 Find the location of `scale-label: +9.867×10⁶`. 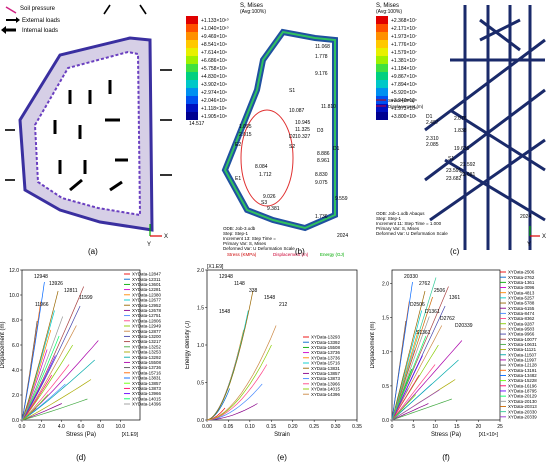

scale-label: +9.867×10⁶ is located at coordinates (404, 77).